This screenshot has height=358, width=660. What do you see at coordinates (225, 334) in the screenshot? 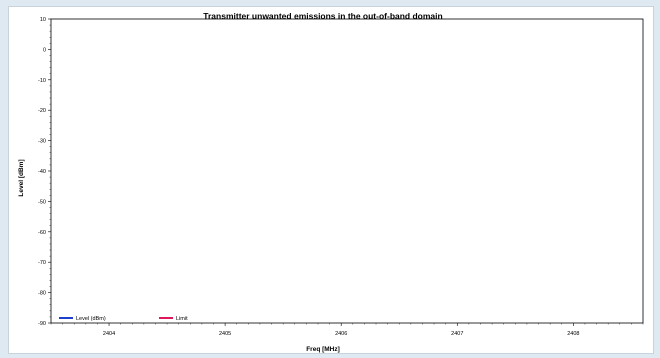
I see `x-tick-label: 2405` at bounding box center [225, 334].